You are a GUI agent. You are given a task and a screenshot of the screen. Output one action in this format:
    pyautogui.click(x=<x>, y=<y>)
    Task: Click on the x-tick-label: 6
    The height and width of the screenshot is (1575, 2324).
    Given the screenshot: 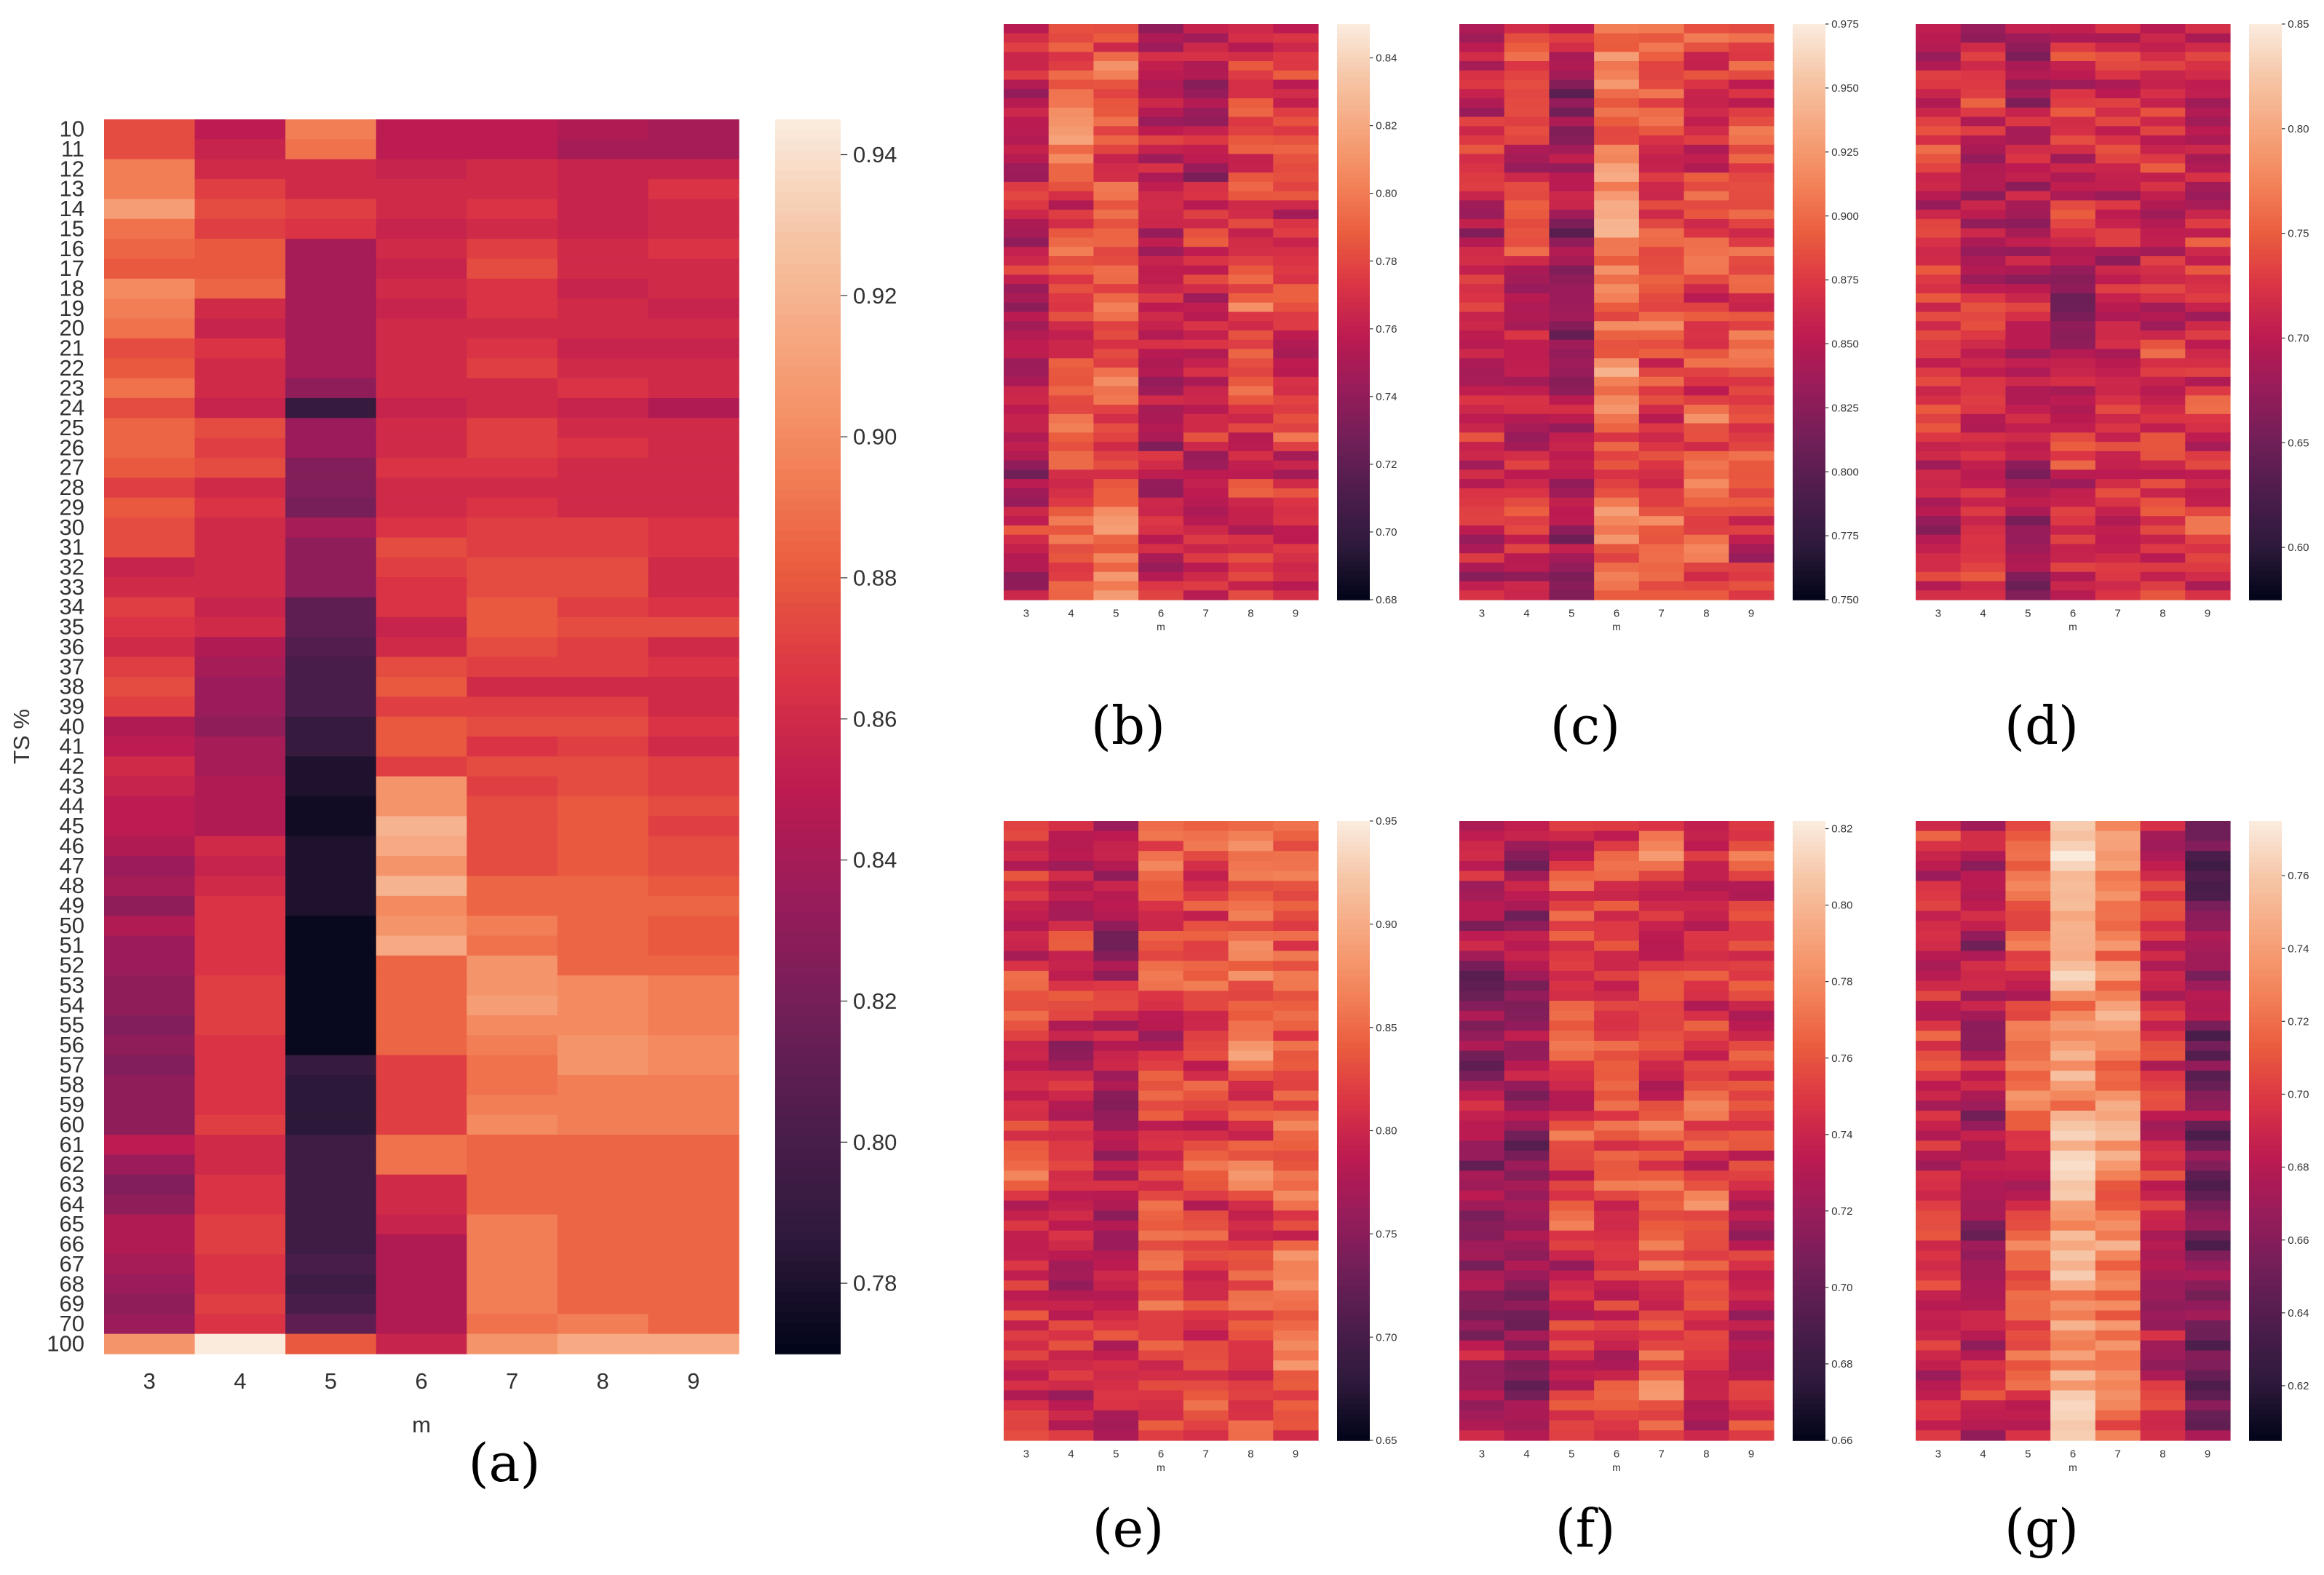 What is the action you would take?
    pyautogui.click(x=421, y=1381)
    